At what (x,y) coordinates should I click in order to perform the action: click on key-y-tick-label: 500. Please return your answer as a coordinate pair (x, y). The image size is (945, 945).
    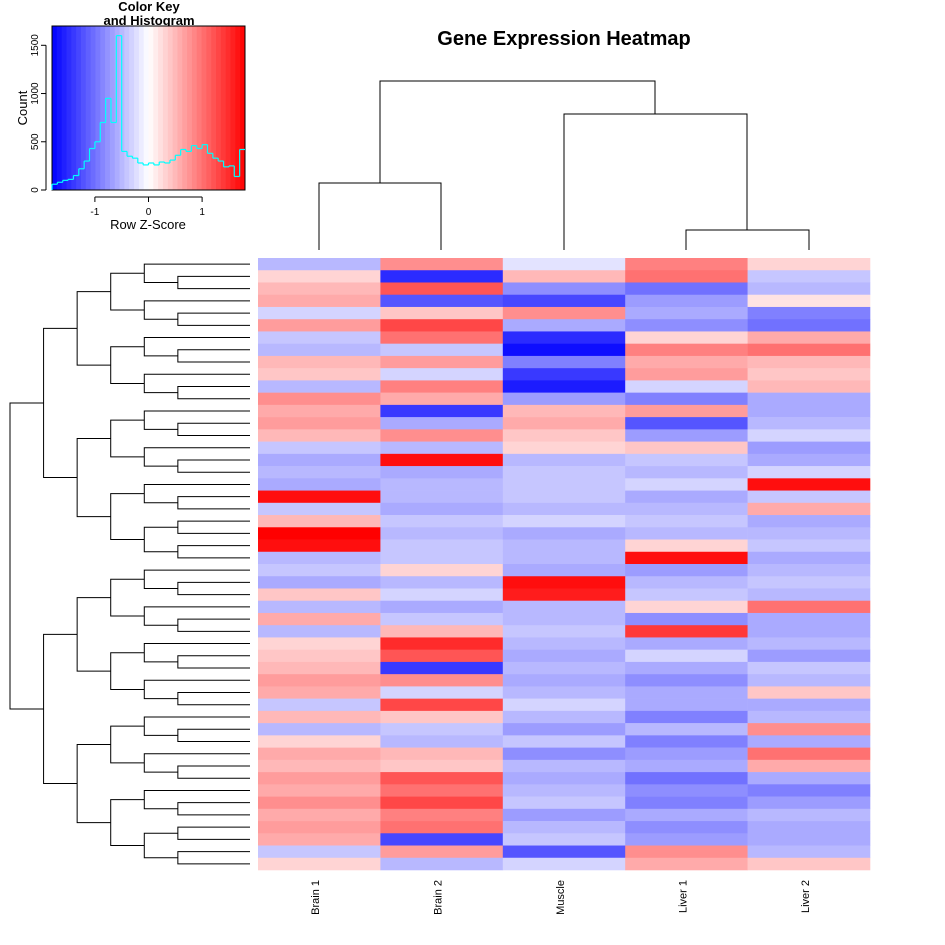
    Looking at the image, I should click on (35, 141).